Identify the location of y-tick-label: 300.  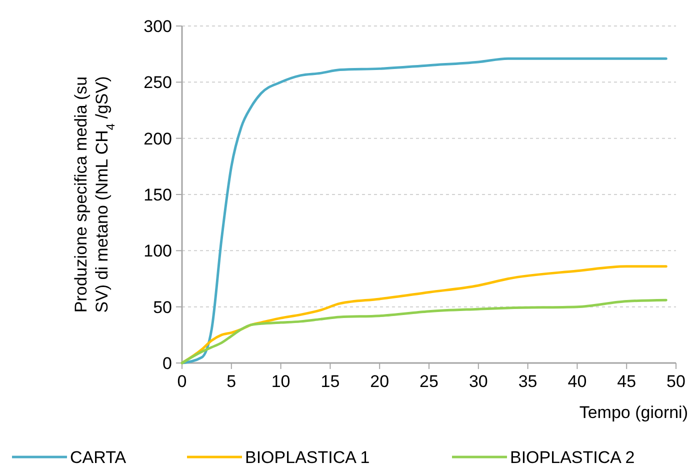
(158, 26).